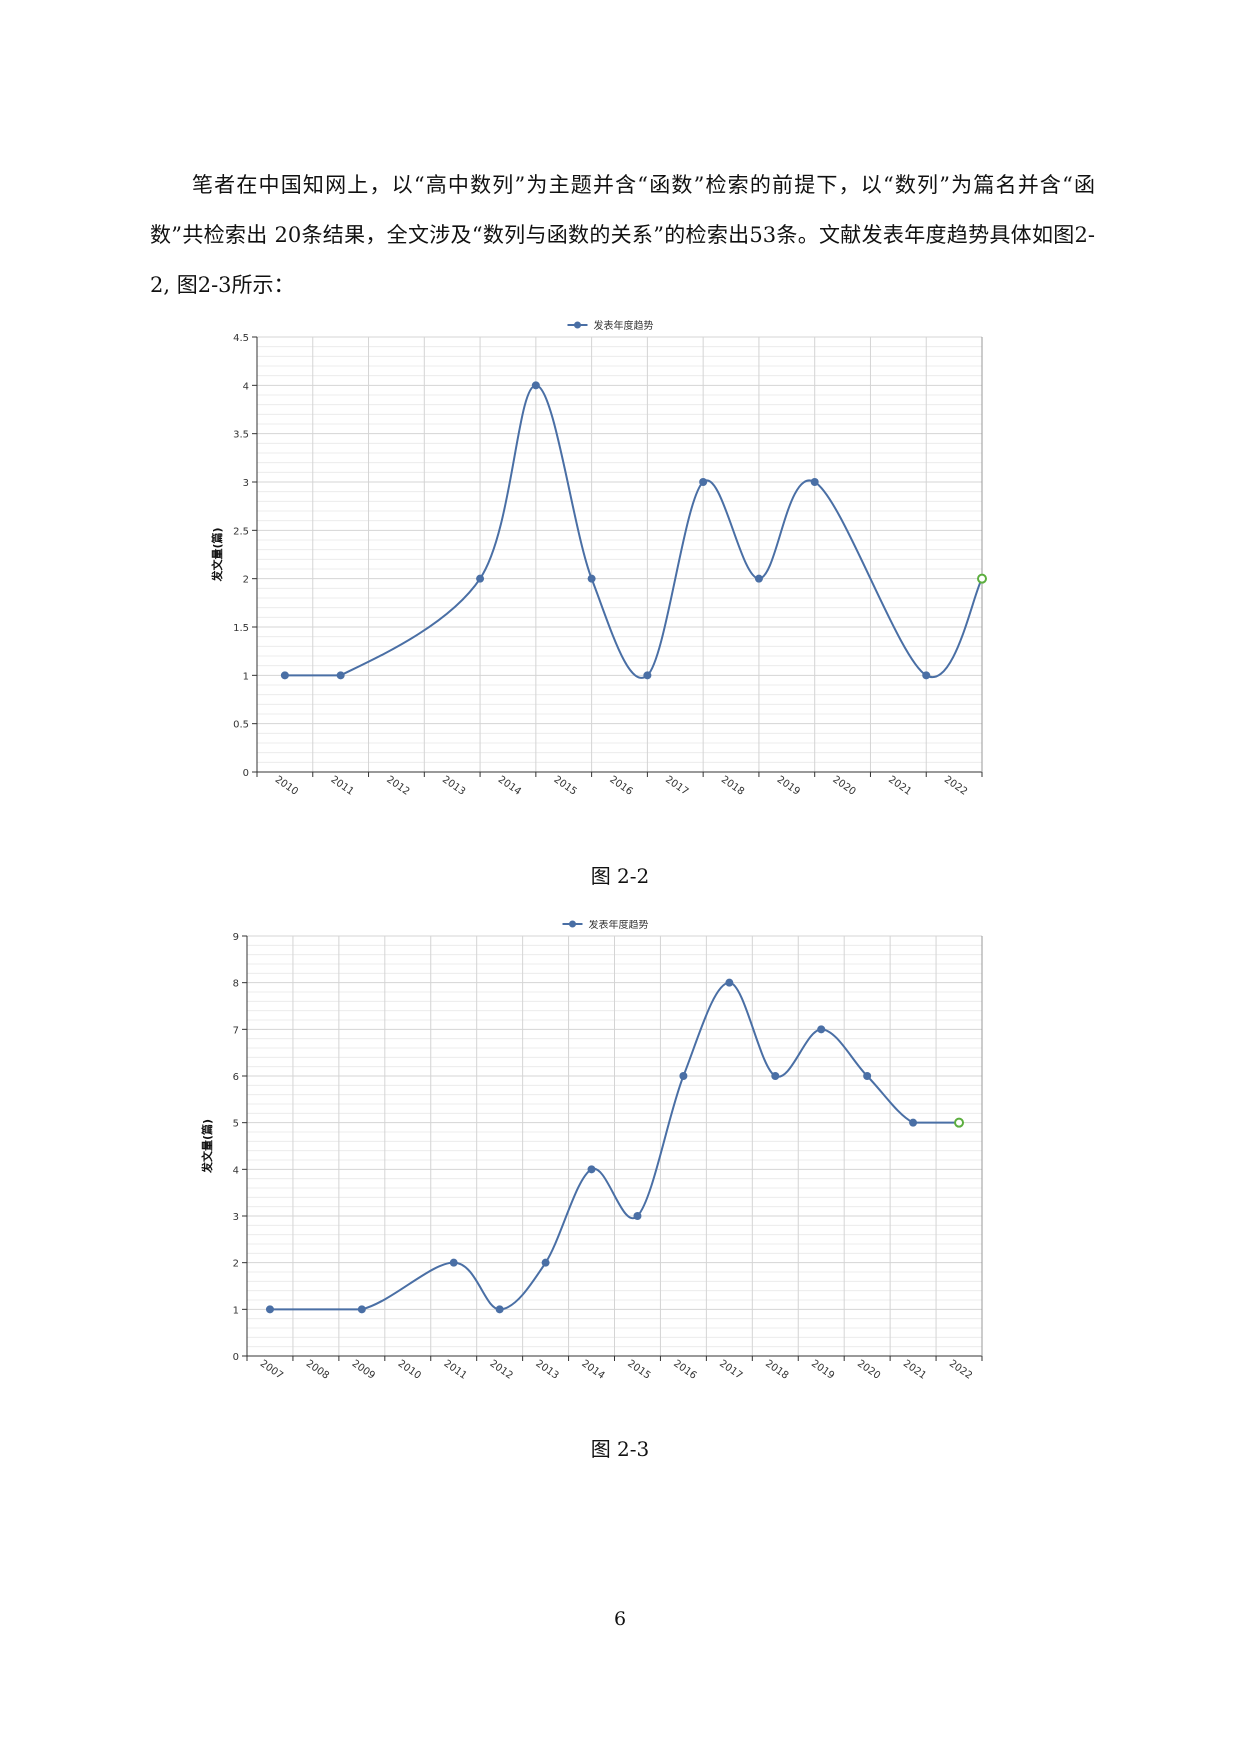  I want to click on y-tick-label: 4.5, so click(241, 338).